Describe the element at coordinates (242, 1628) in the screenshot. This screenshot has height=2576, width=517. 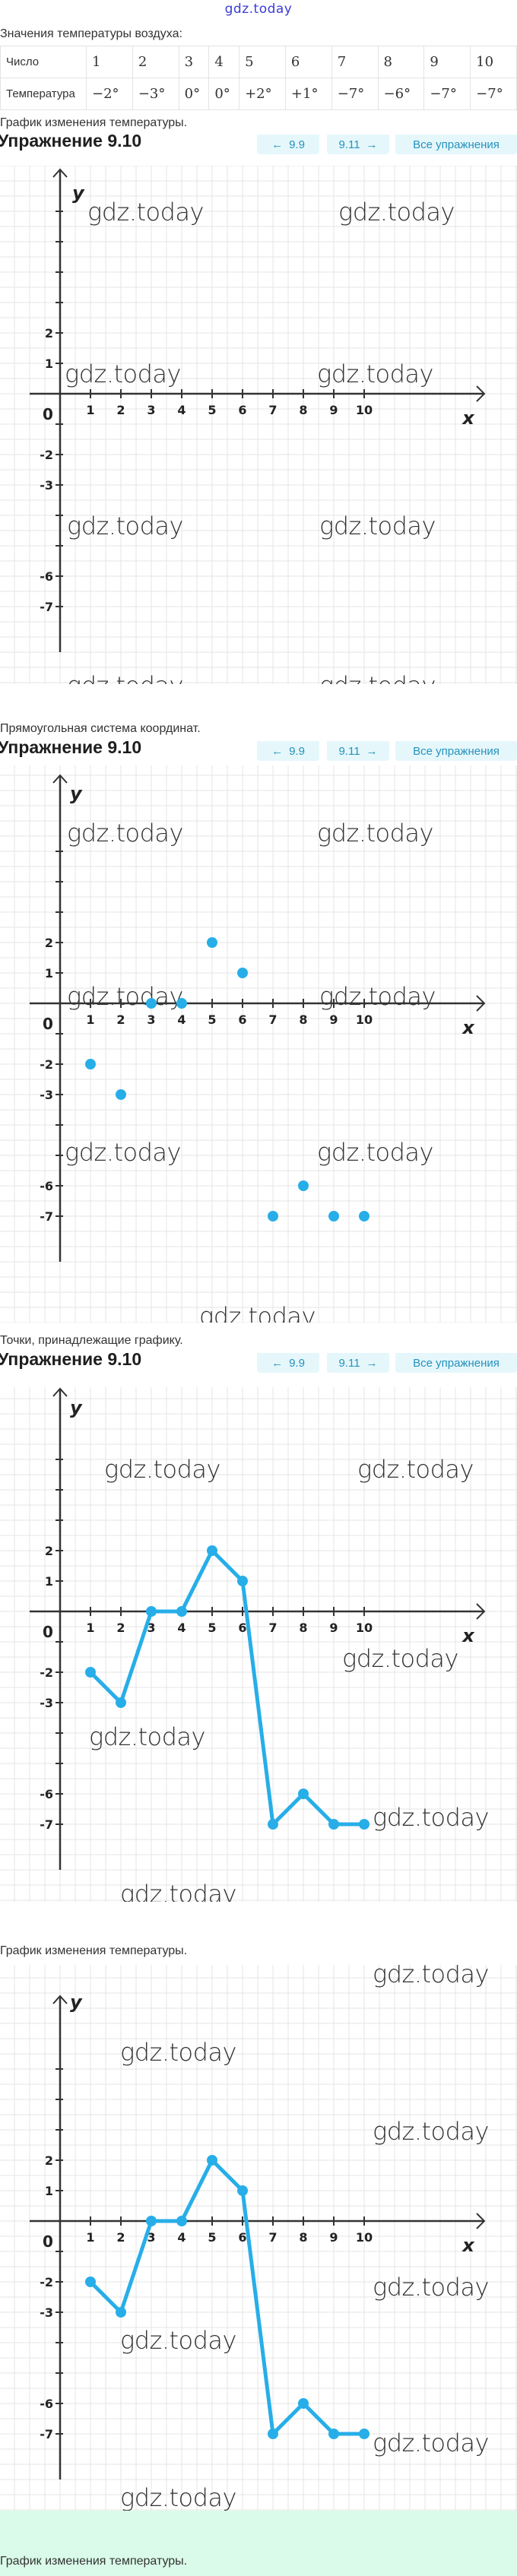
I see `x-tick-label: 6` at that location.